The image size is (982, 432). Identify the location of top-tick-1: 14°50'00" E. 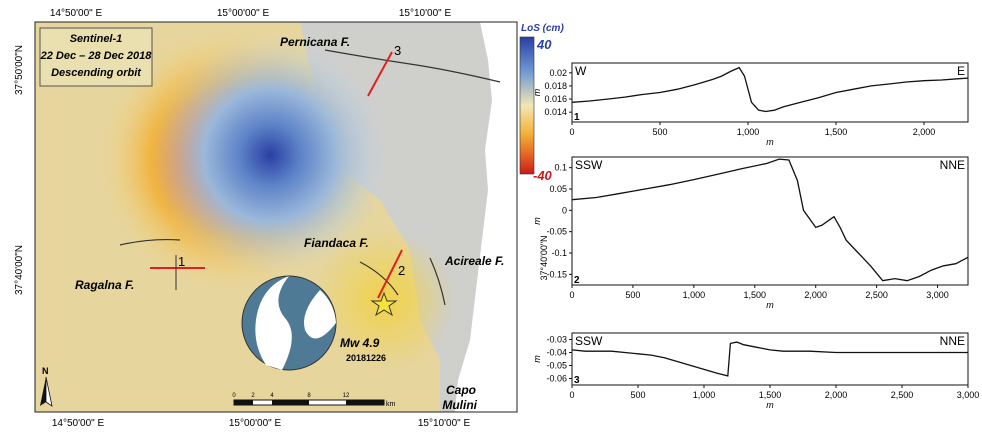
(76, 13).